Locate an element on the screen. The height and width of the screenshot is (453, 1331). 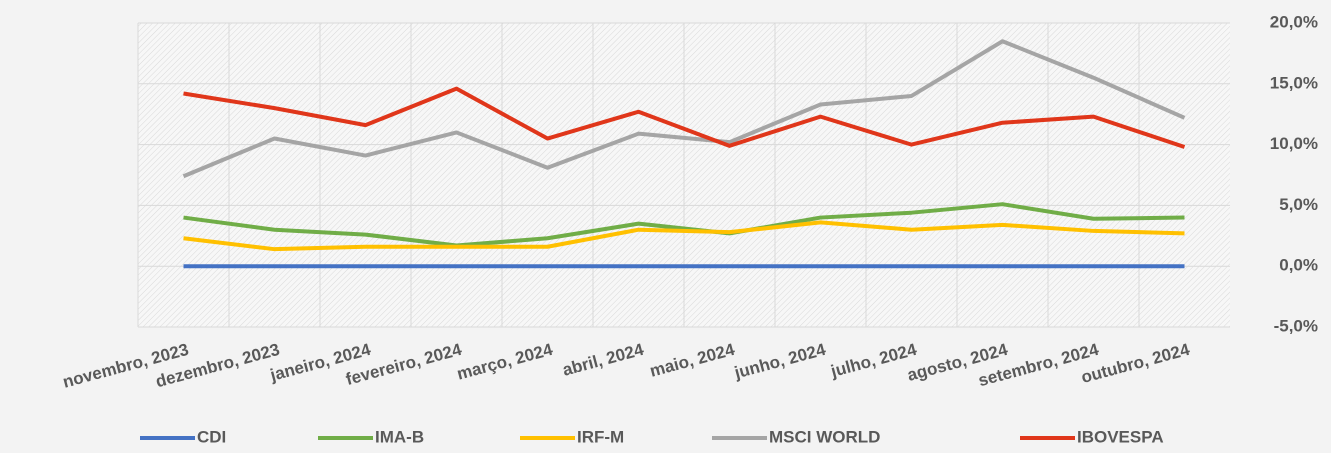
x-tick-label: maio, 2024 is located at coordinates (692, 360).